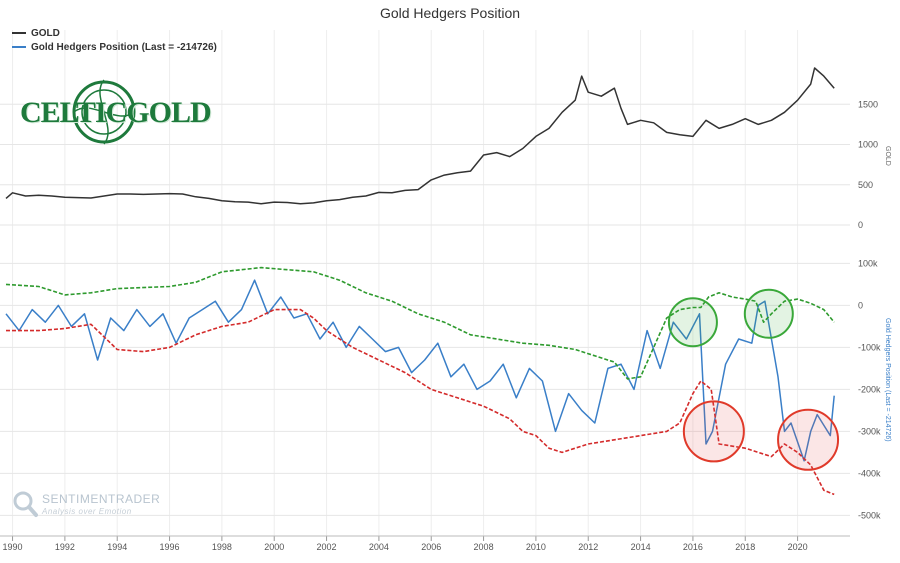  What do you see at coordinates (868, 104) in the screenshot?
I see `gold-price-y-tick-label: 1500` at bounding box center [868, 104].